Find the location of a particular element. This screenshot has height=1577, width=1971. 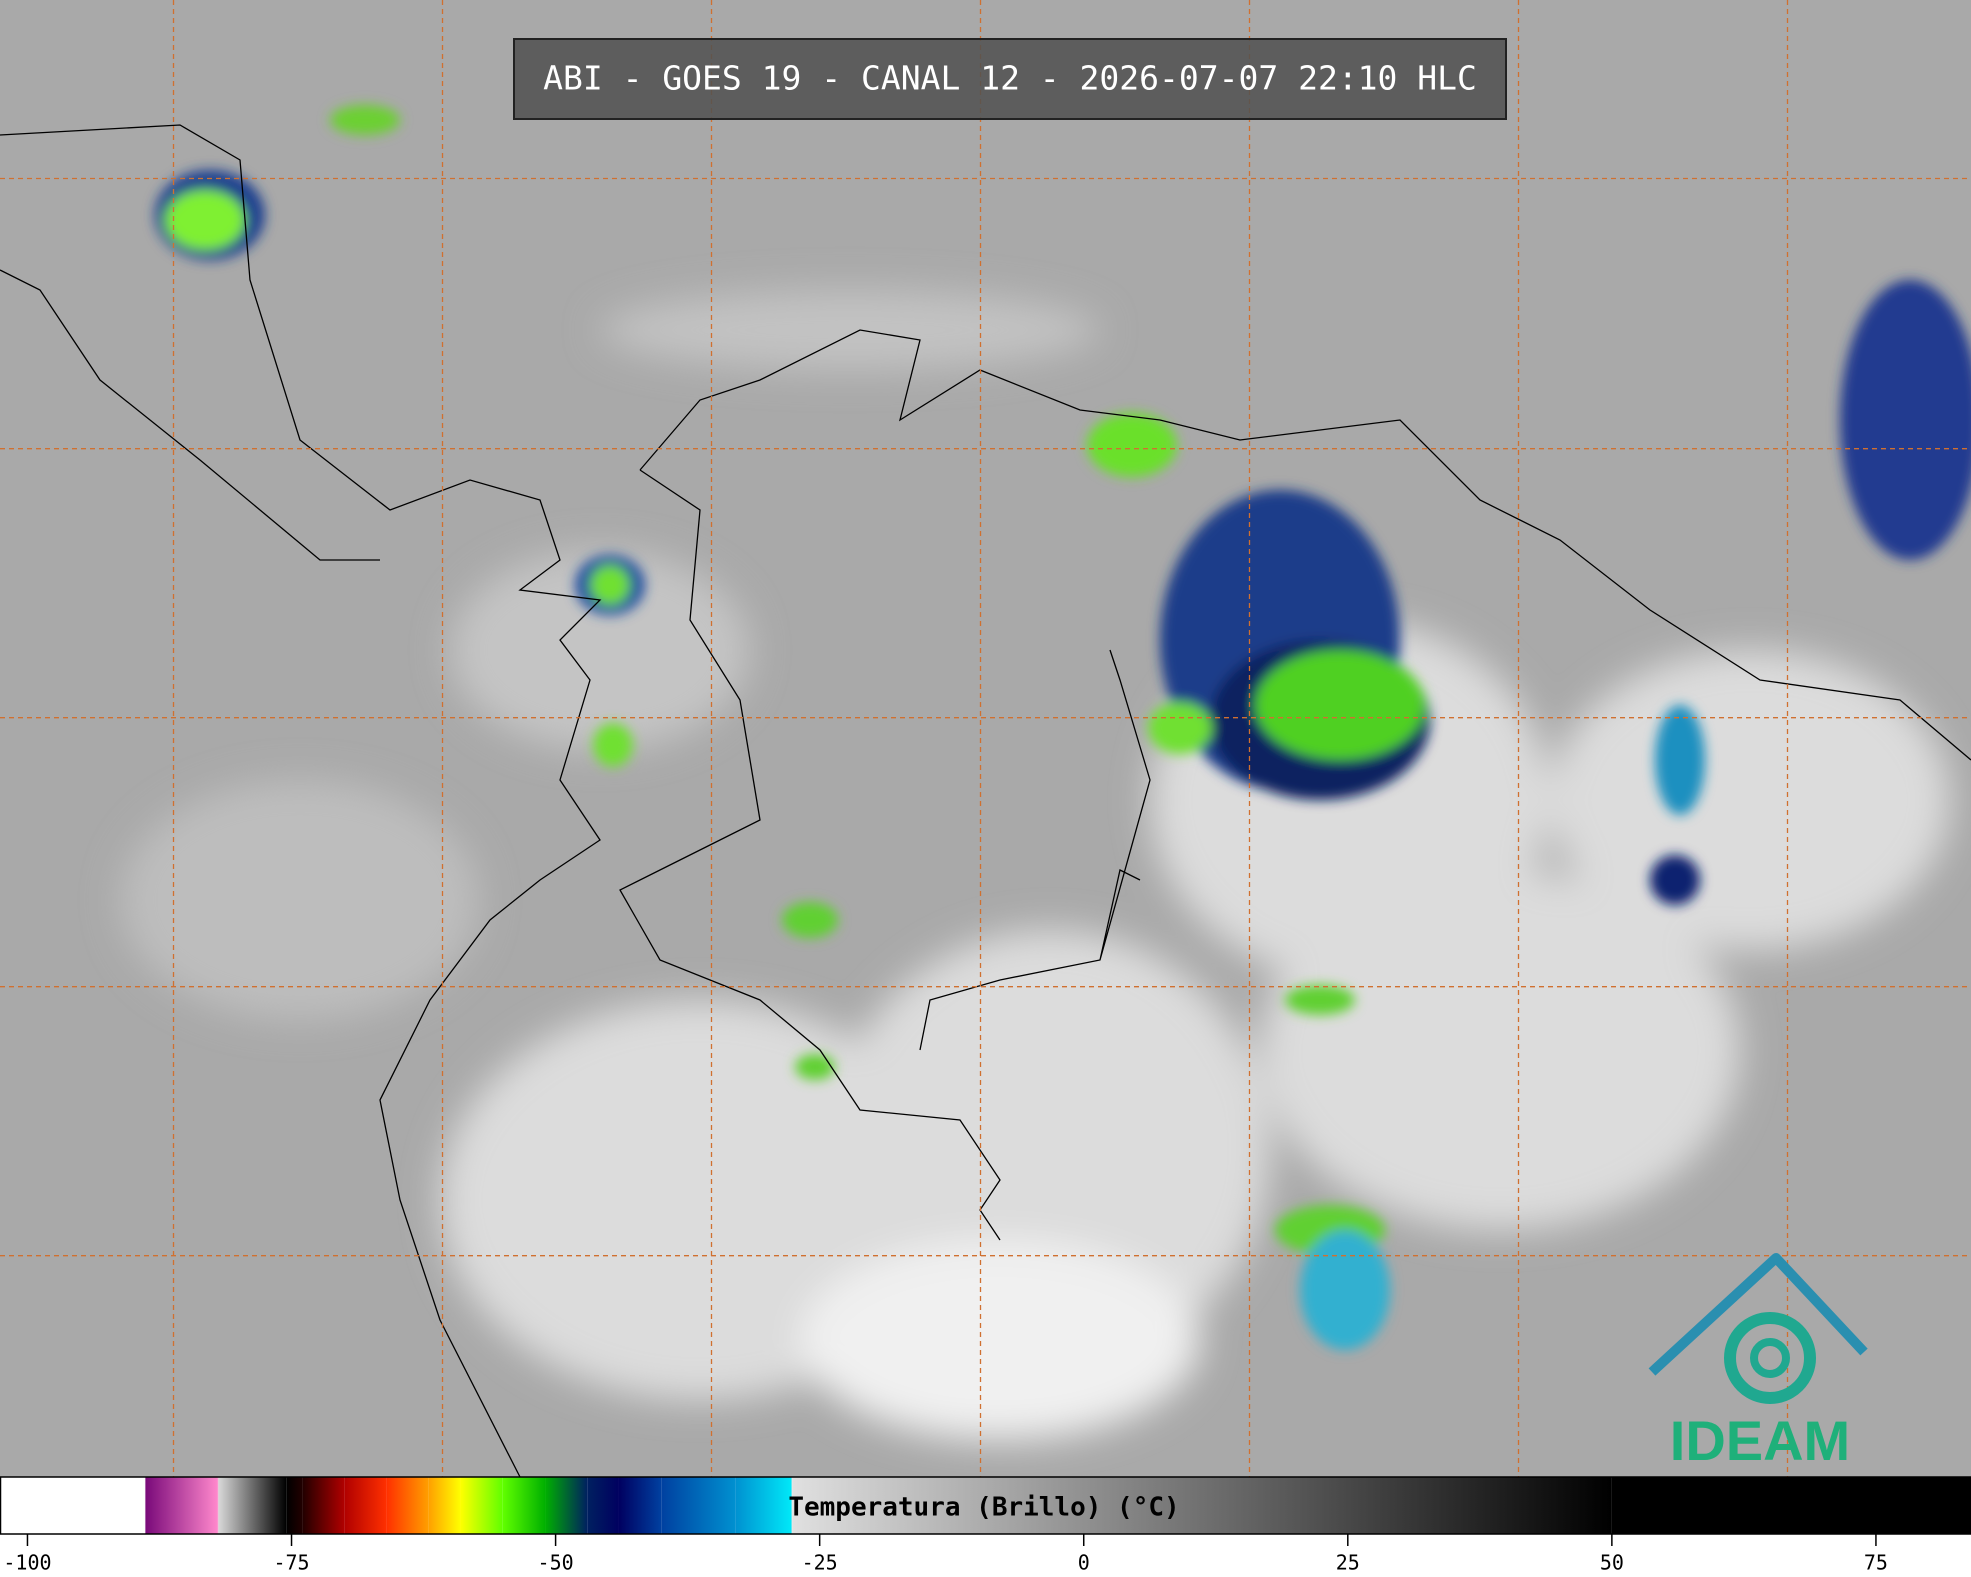

logo-text: IDEAM is located at coordinates (1760, 1440).